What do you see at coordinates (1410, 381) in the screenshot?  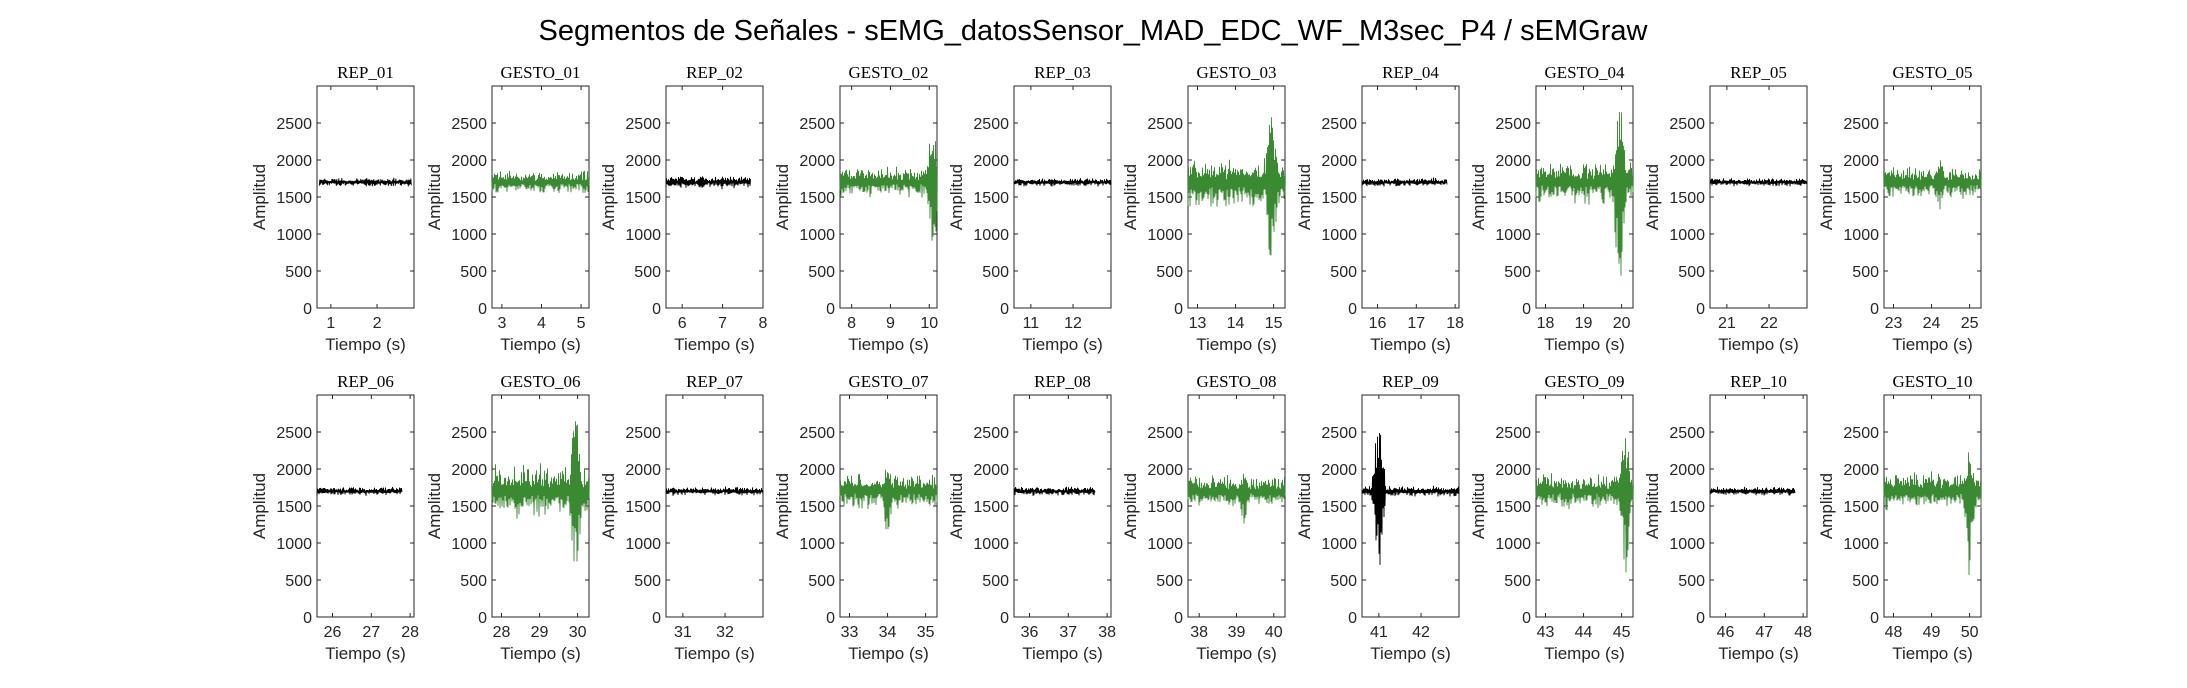 I see `subplot-title: REP_09` at bounding box center [1410, 381].